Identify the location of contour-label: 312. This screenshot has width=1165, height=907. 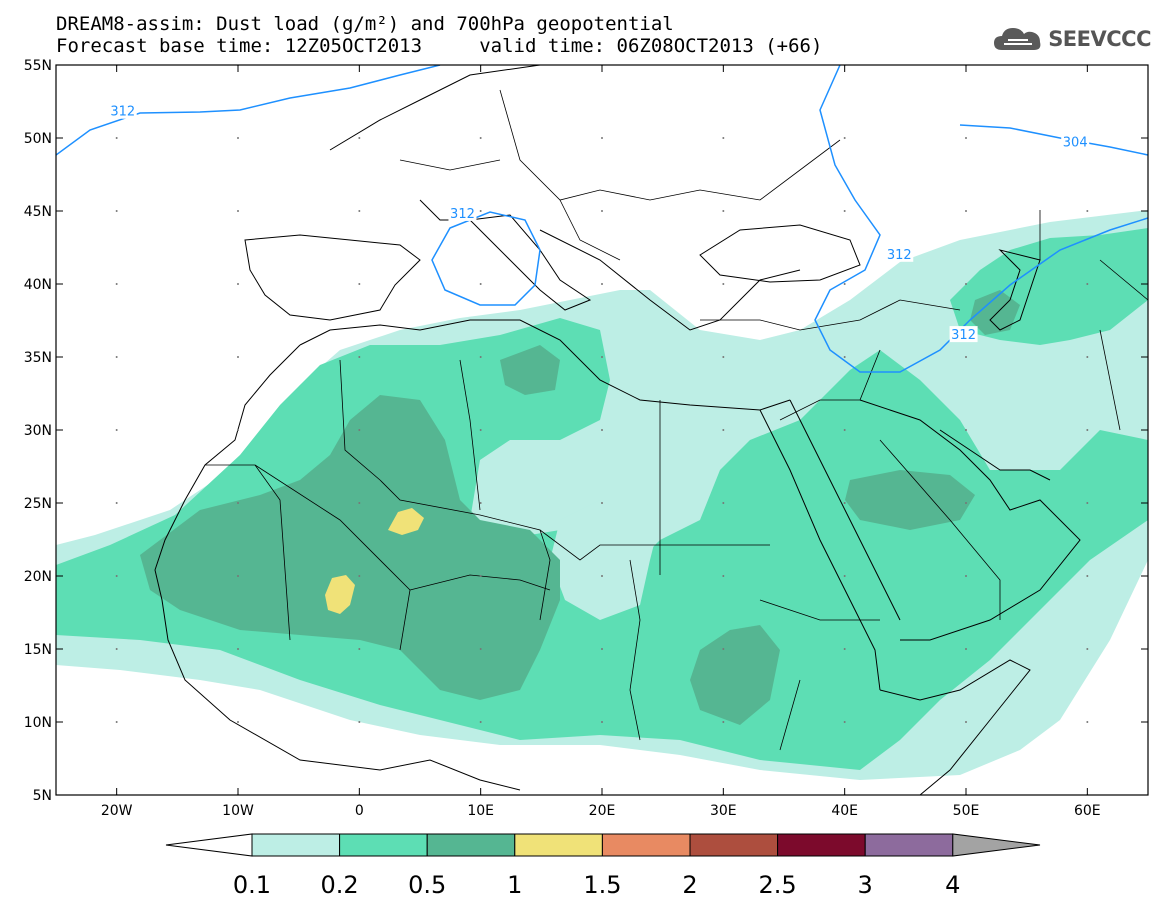
(462, 213).